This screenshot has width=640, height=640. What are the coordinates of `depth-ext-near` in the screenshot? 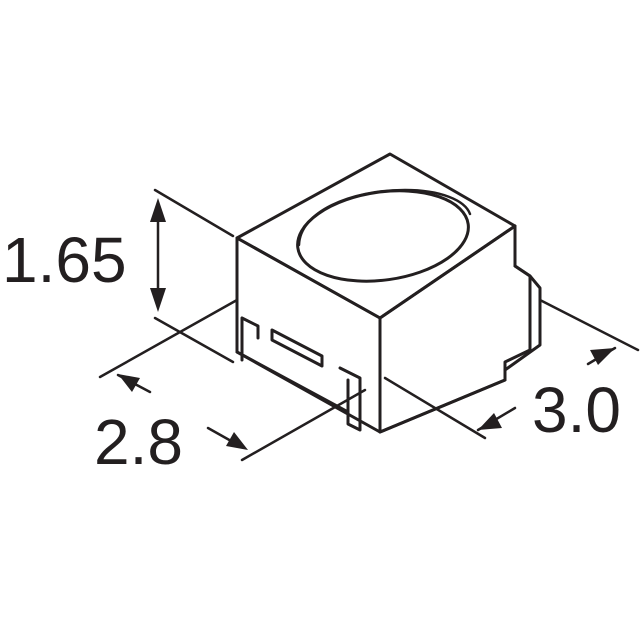 It's located at (435, 408).